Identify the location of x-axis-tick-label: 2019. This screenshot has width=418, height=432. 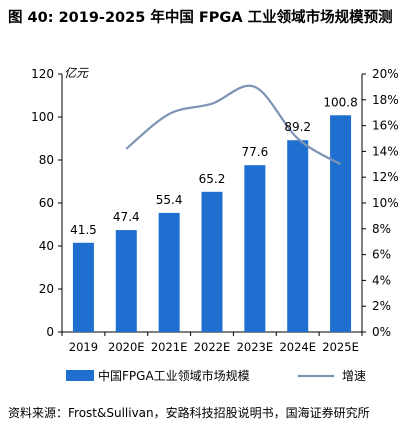
(83, 347).